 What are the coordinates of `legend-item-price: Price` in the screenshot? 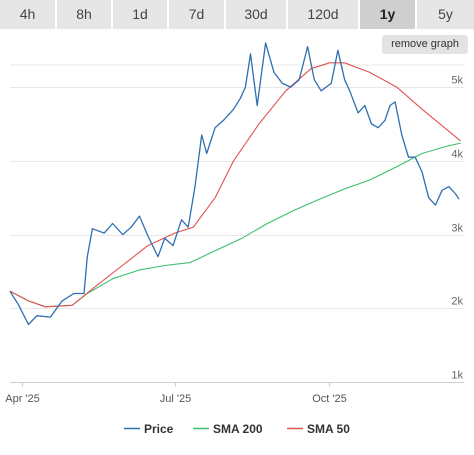 It's located at (149, 429).